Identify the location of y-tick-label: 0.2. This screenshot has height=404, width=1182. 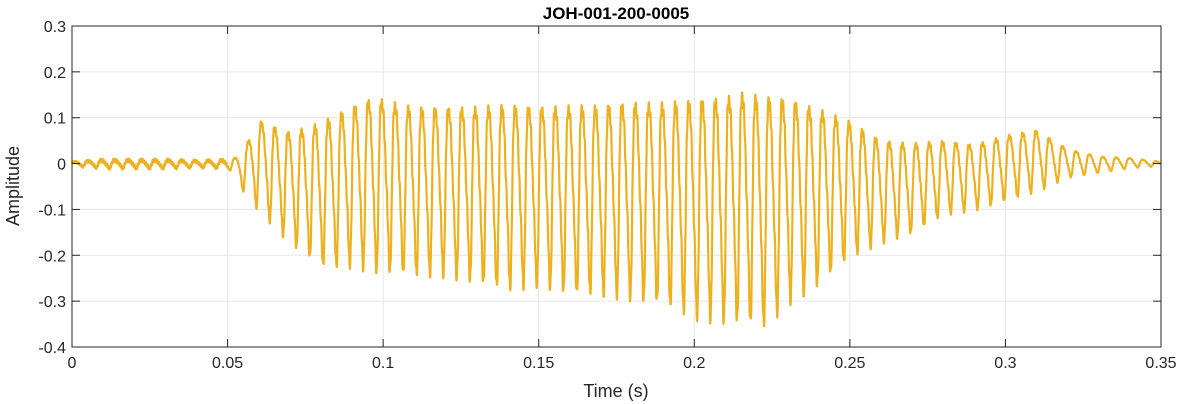
(55, 73).